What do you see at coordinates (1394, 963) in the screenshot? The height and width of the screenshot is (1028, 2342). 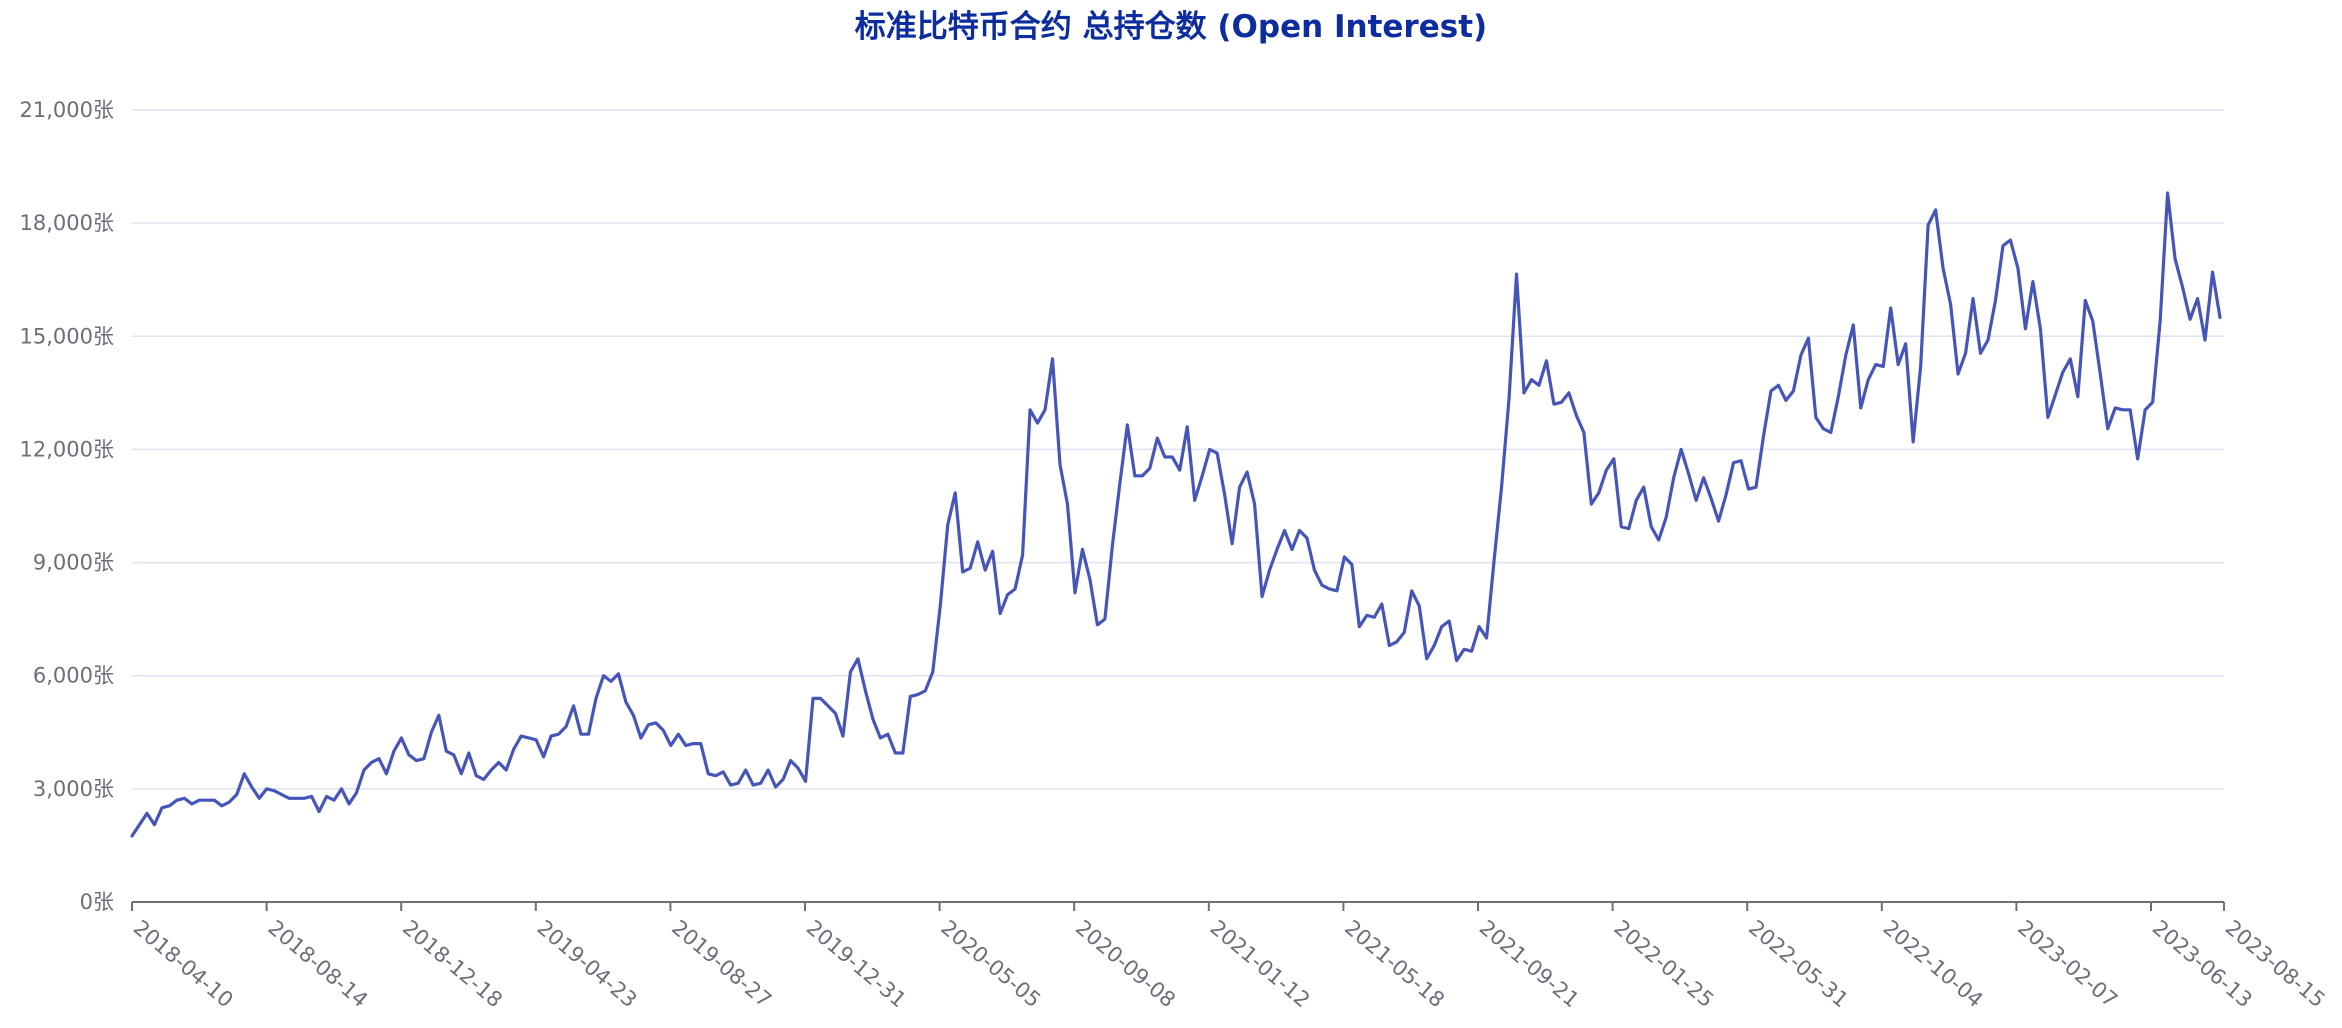 I see `x-tick-label: 2021-05-18` at bounding box center [1394, 963].